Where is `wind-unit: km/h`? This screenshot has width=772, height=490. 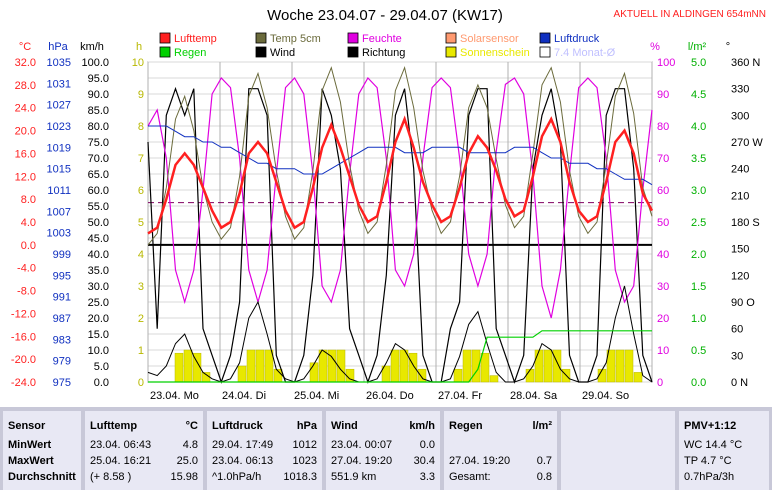
wind-unit: km/h is located at coordinates (422, 426).